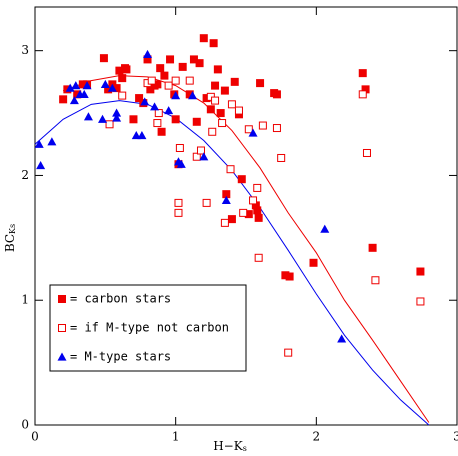  What do you see at coordinates (120, 299) in the screenshot?
I see `legend-label: = carbon stars` at bounding box center [120, 299].